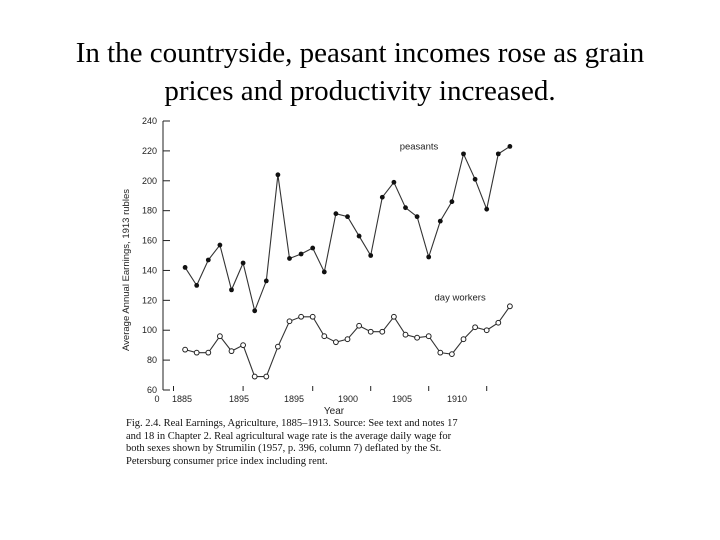  Describe the element at coordinates (402, 399) in the screenshot. I see `x-tick-label: 1905` at that location.